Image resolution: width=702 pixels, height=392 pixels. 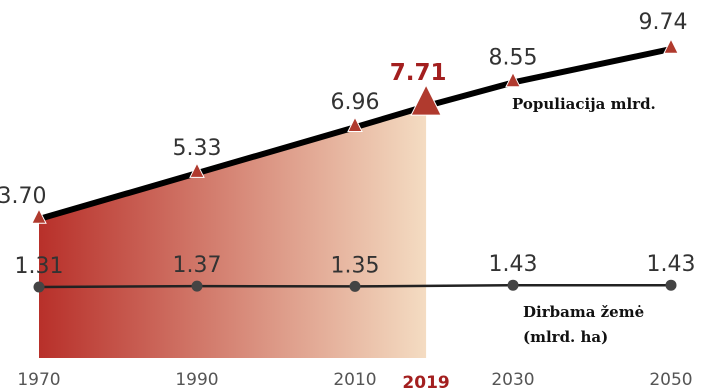 I want to click on population-series-label: Populiacija mlrd., so click(x=584, y=104).